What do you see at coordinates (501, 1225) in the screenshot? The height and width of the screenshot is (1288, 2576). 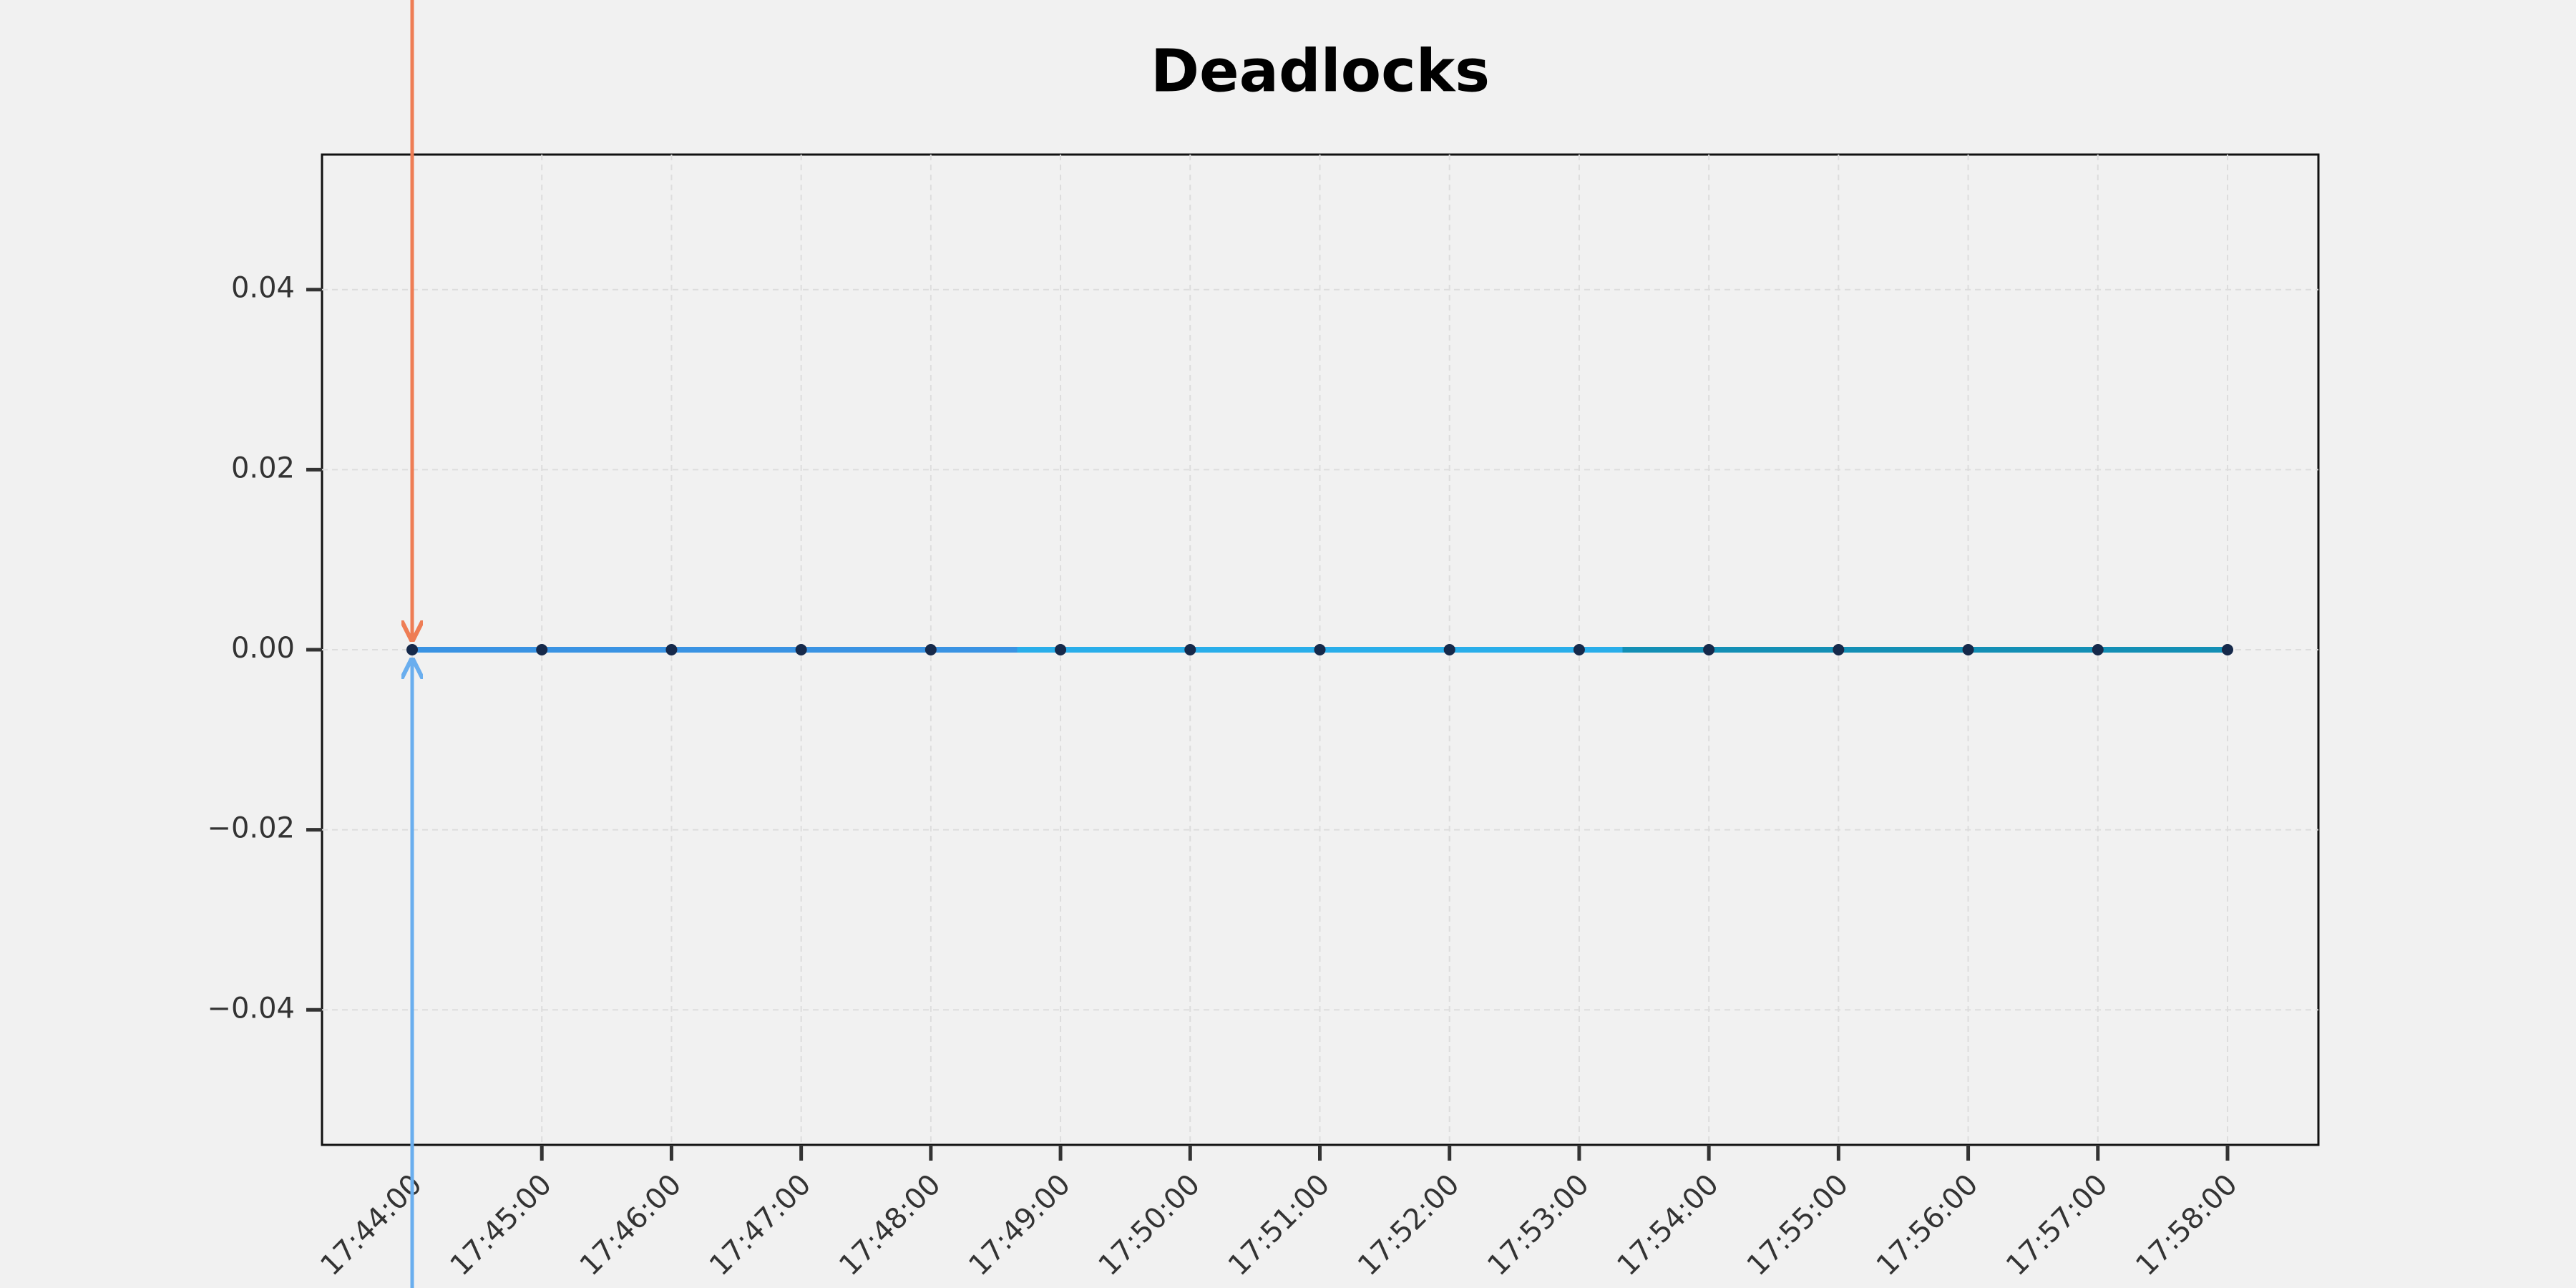 I see `x-tick-label: 17:45:00` at bounding box center [501, 1225].